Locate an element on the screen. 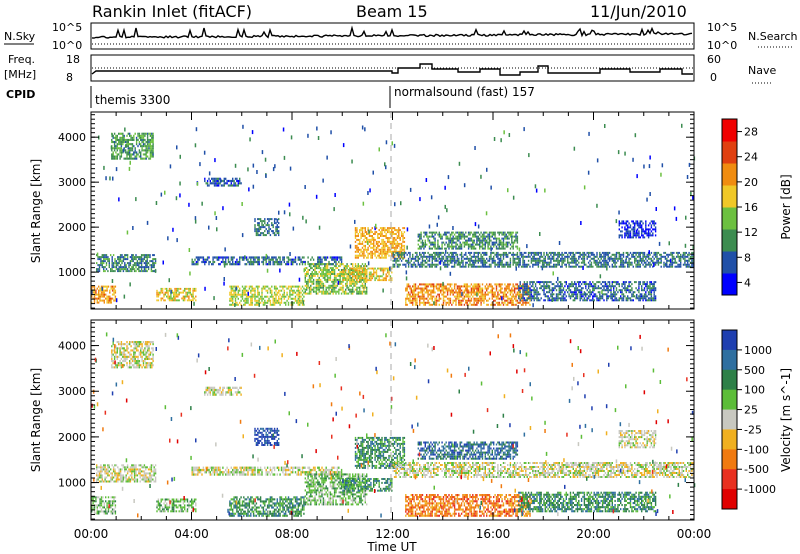  nsky-label: N.Sky is located at coordinates (20, 36).